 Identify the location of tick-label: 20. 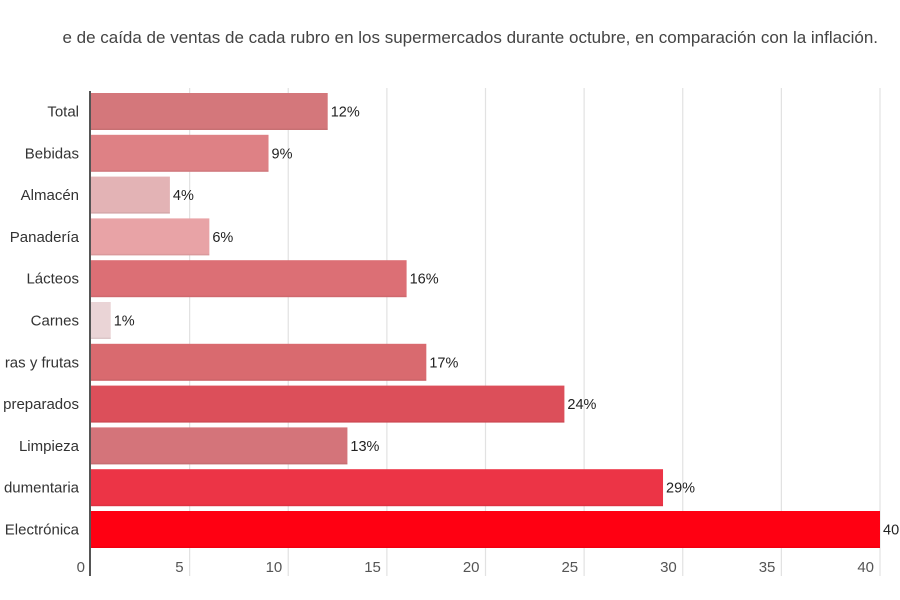
(471, 567).